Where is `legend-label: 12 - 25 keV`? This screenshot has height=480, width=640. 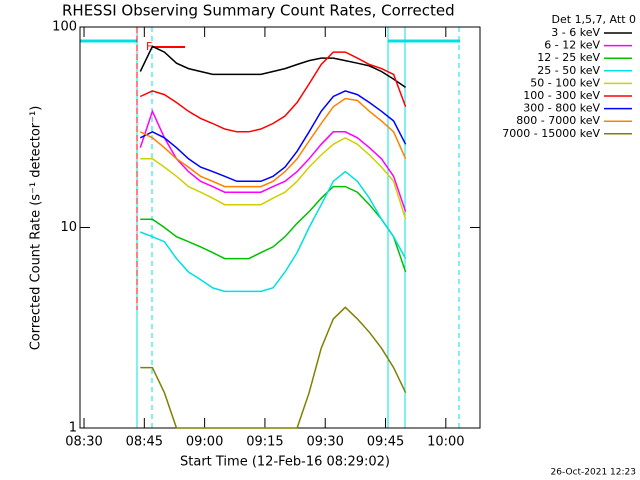 legend-label: 12 - 25 keV is located at coordinates (568, 57).